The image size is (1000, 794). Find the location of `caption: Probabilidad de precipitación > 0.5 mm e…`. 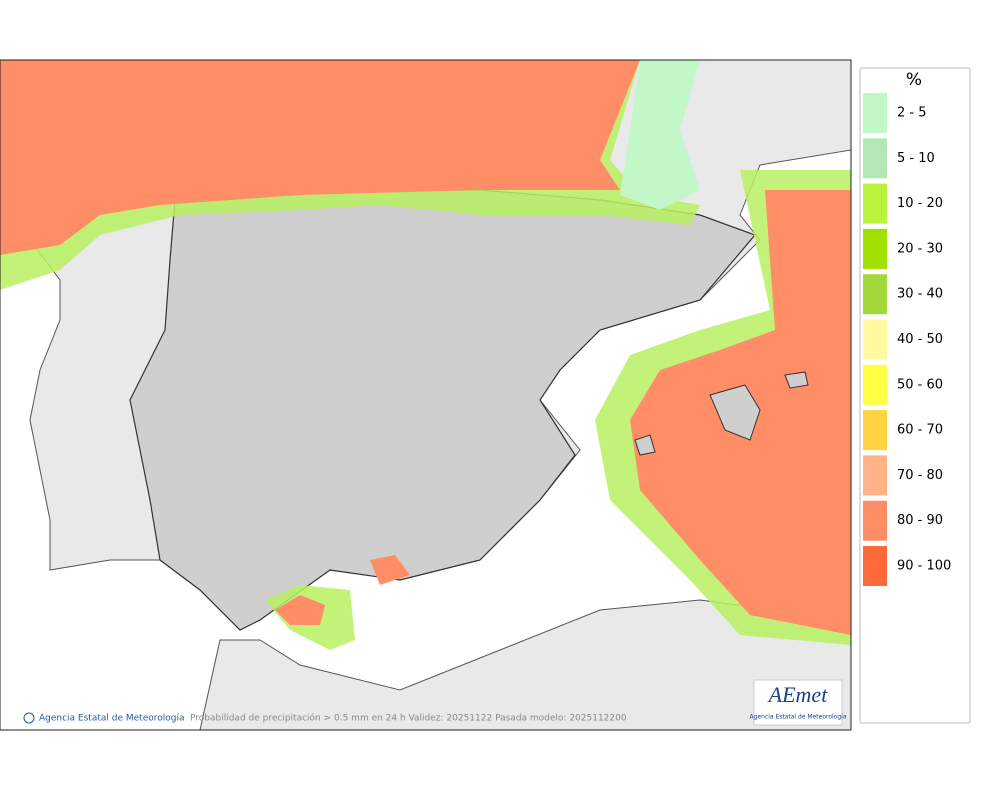

caption: Probabilidad de precipitación > 0.5 mm e… is located at coordinates (408, 718).